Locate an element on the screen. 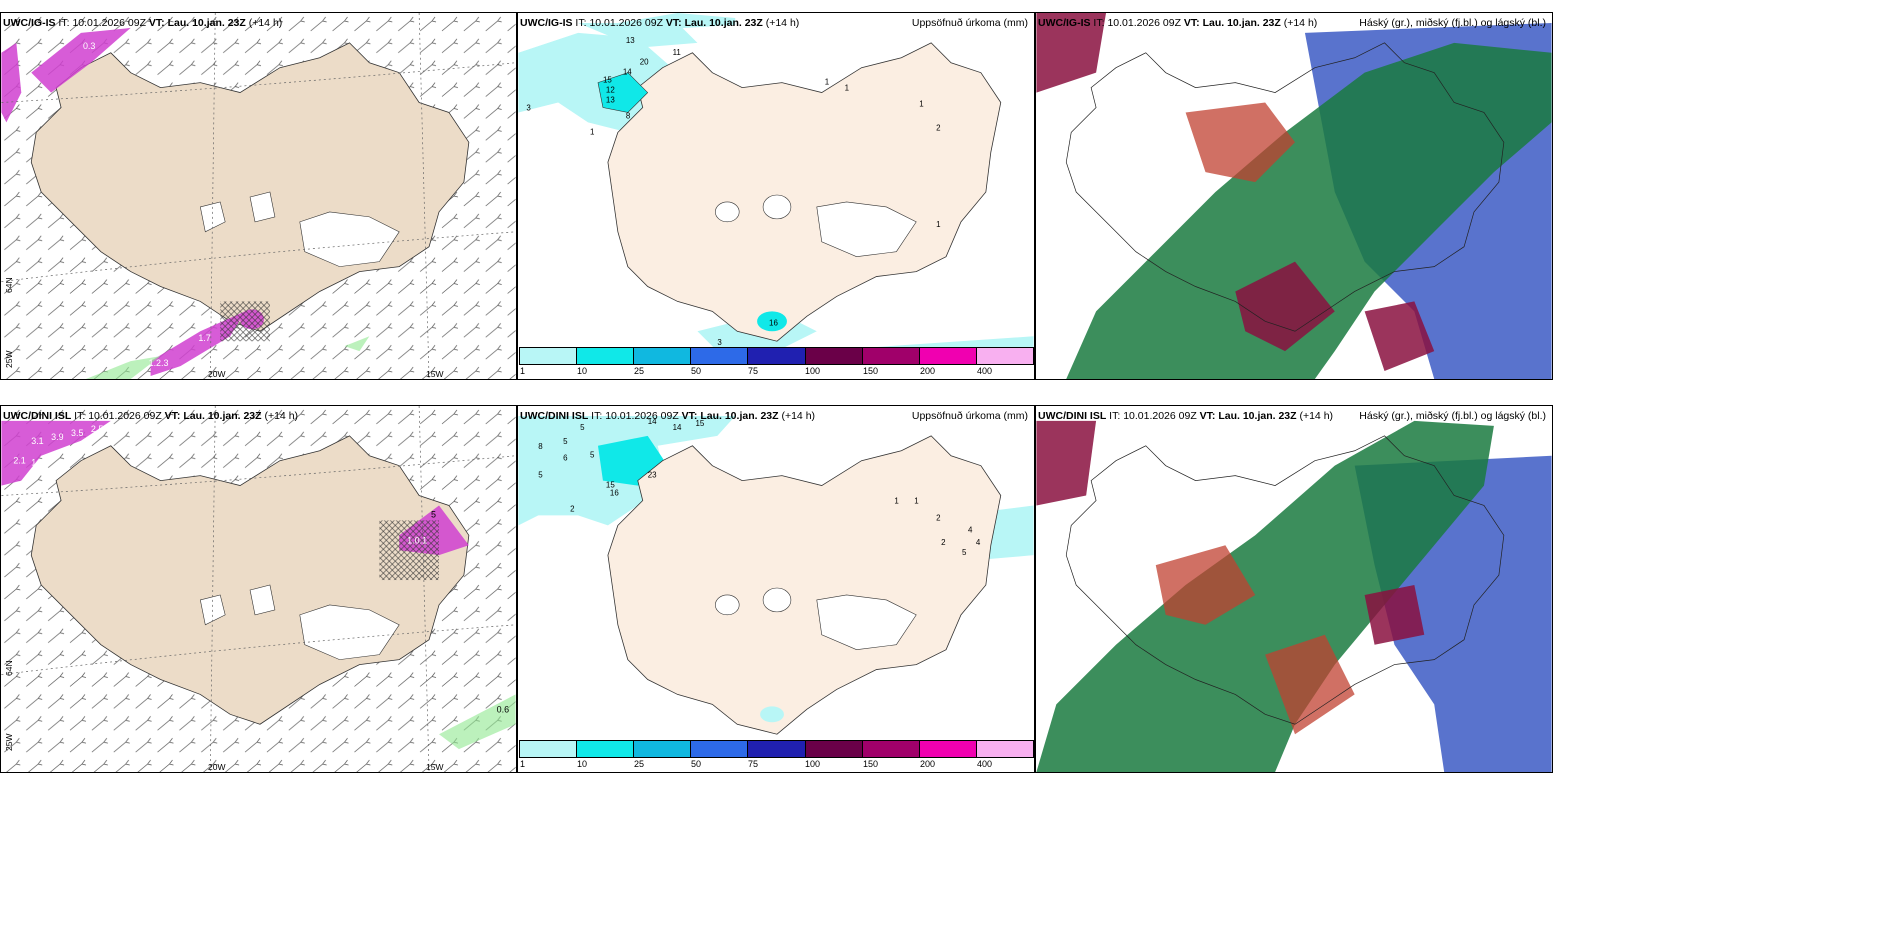  precip-colorbar-bottom is located at coordinates (776, 749).